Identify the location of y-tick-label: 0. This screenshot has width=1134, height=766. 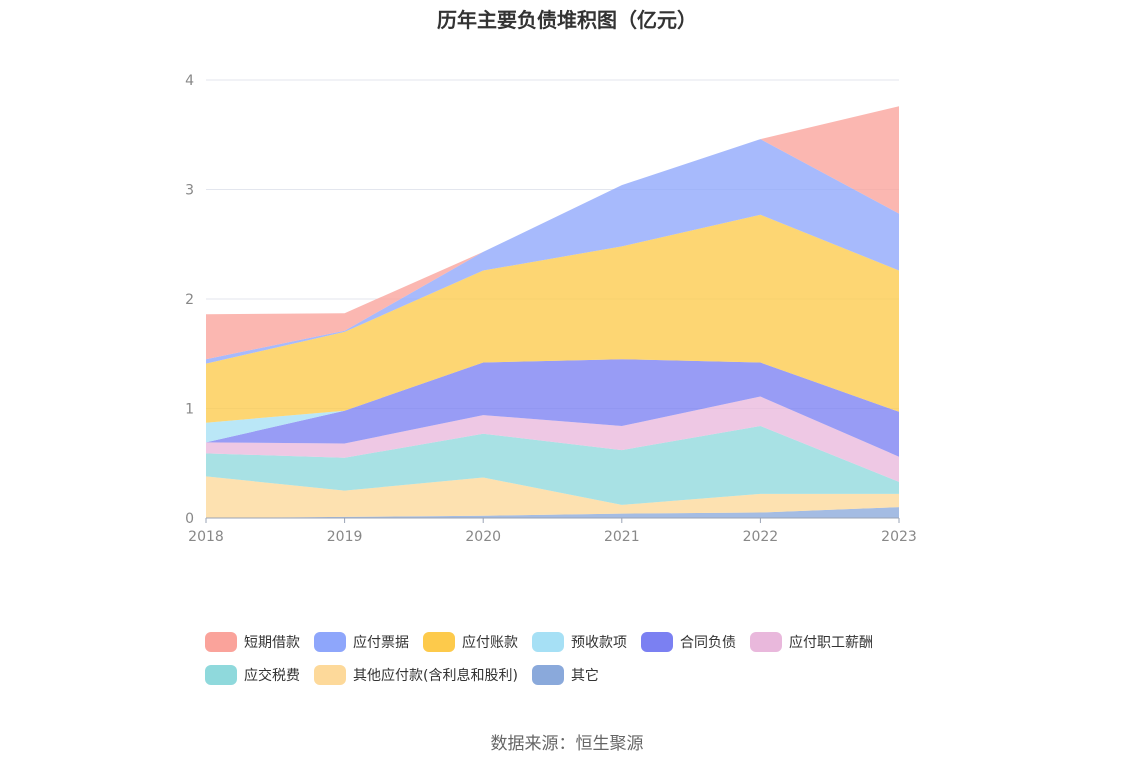
(189, 519).